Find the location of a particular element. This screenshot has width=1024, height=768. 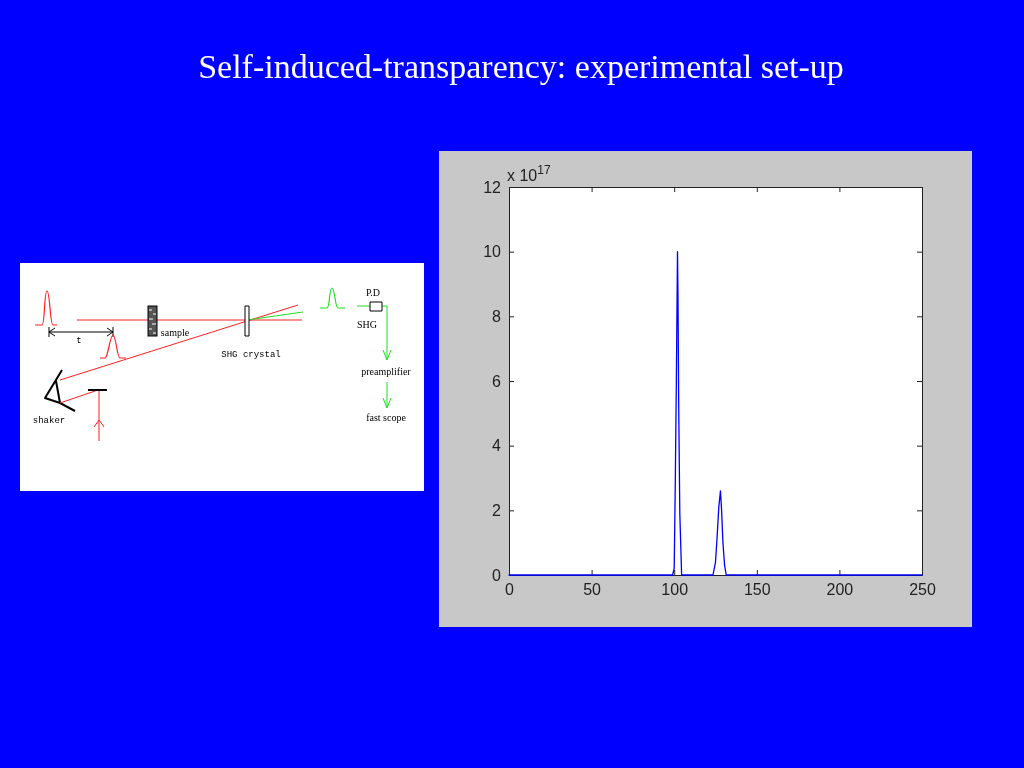

text: preamplifier is located at coordinates (386, 371).